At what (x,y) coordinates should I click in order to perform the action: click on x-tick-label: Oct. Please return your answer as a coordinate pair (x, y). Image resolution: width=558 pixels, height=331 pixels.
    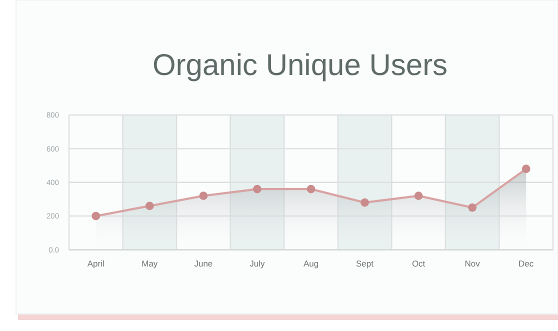
    Looking at the image, I should click on (419, 263).